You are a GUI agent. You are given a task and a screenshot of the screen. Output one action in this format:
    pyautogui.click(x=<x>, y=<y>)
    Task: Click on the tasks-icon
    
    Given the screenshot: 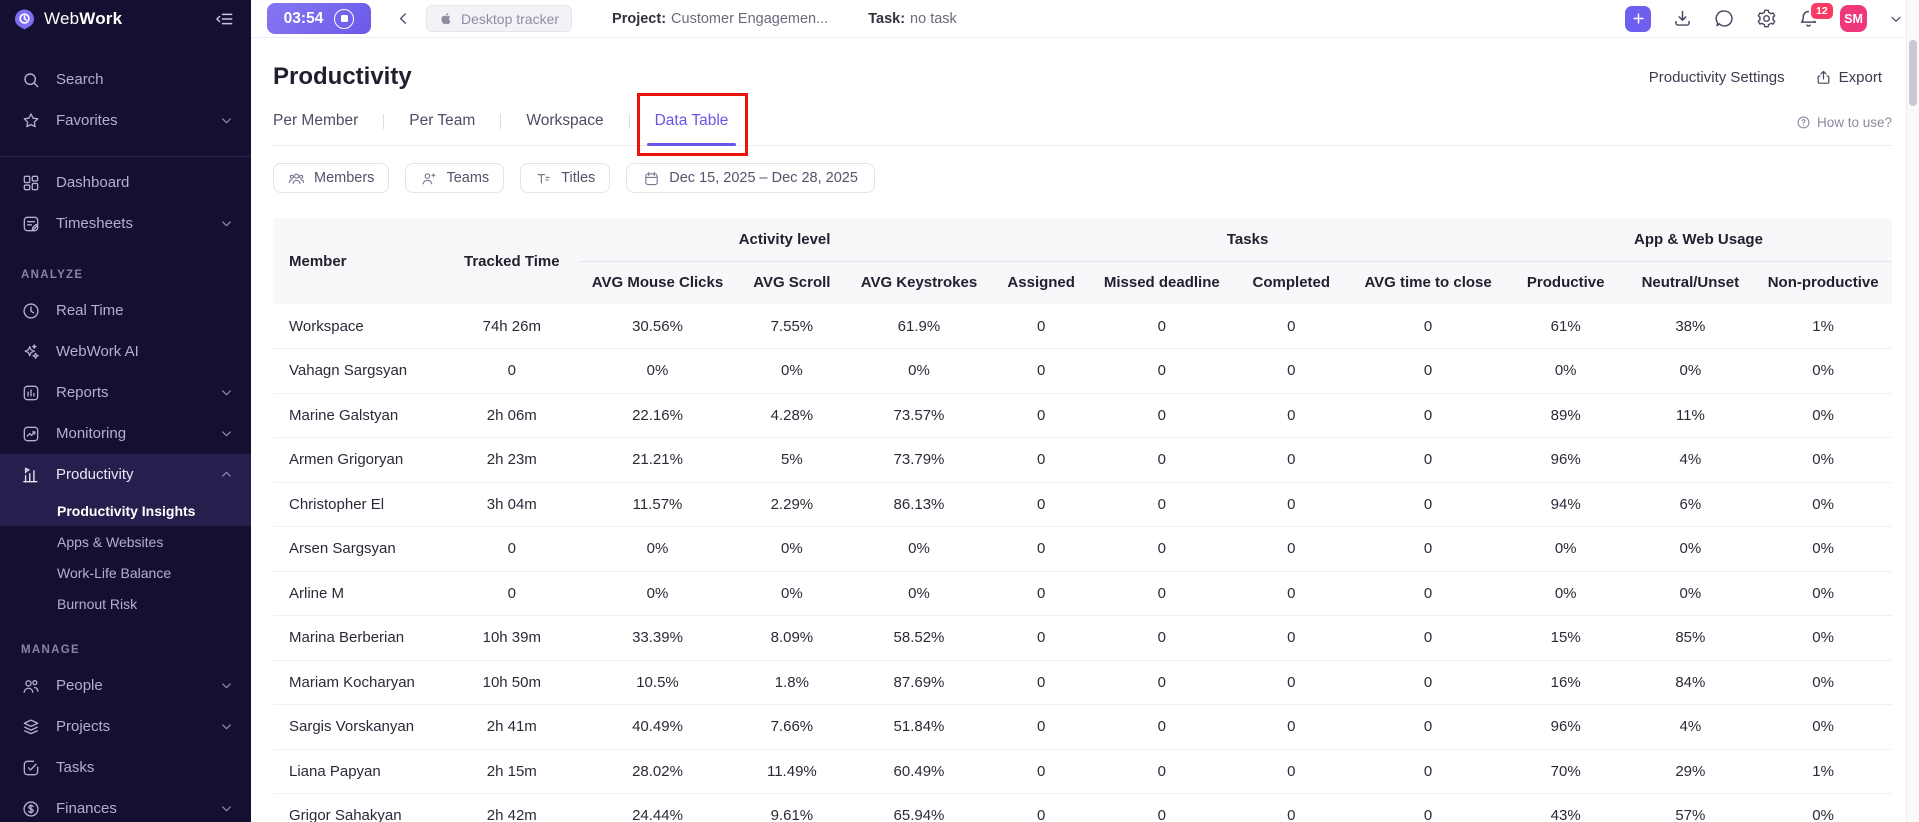 What is the action you would take?
    pyautogui.click(x=31, y=768)
    